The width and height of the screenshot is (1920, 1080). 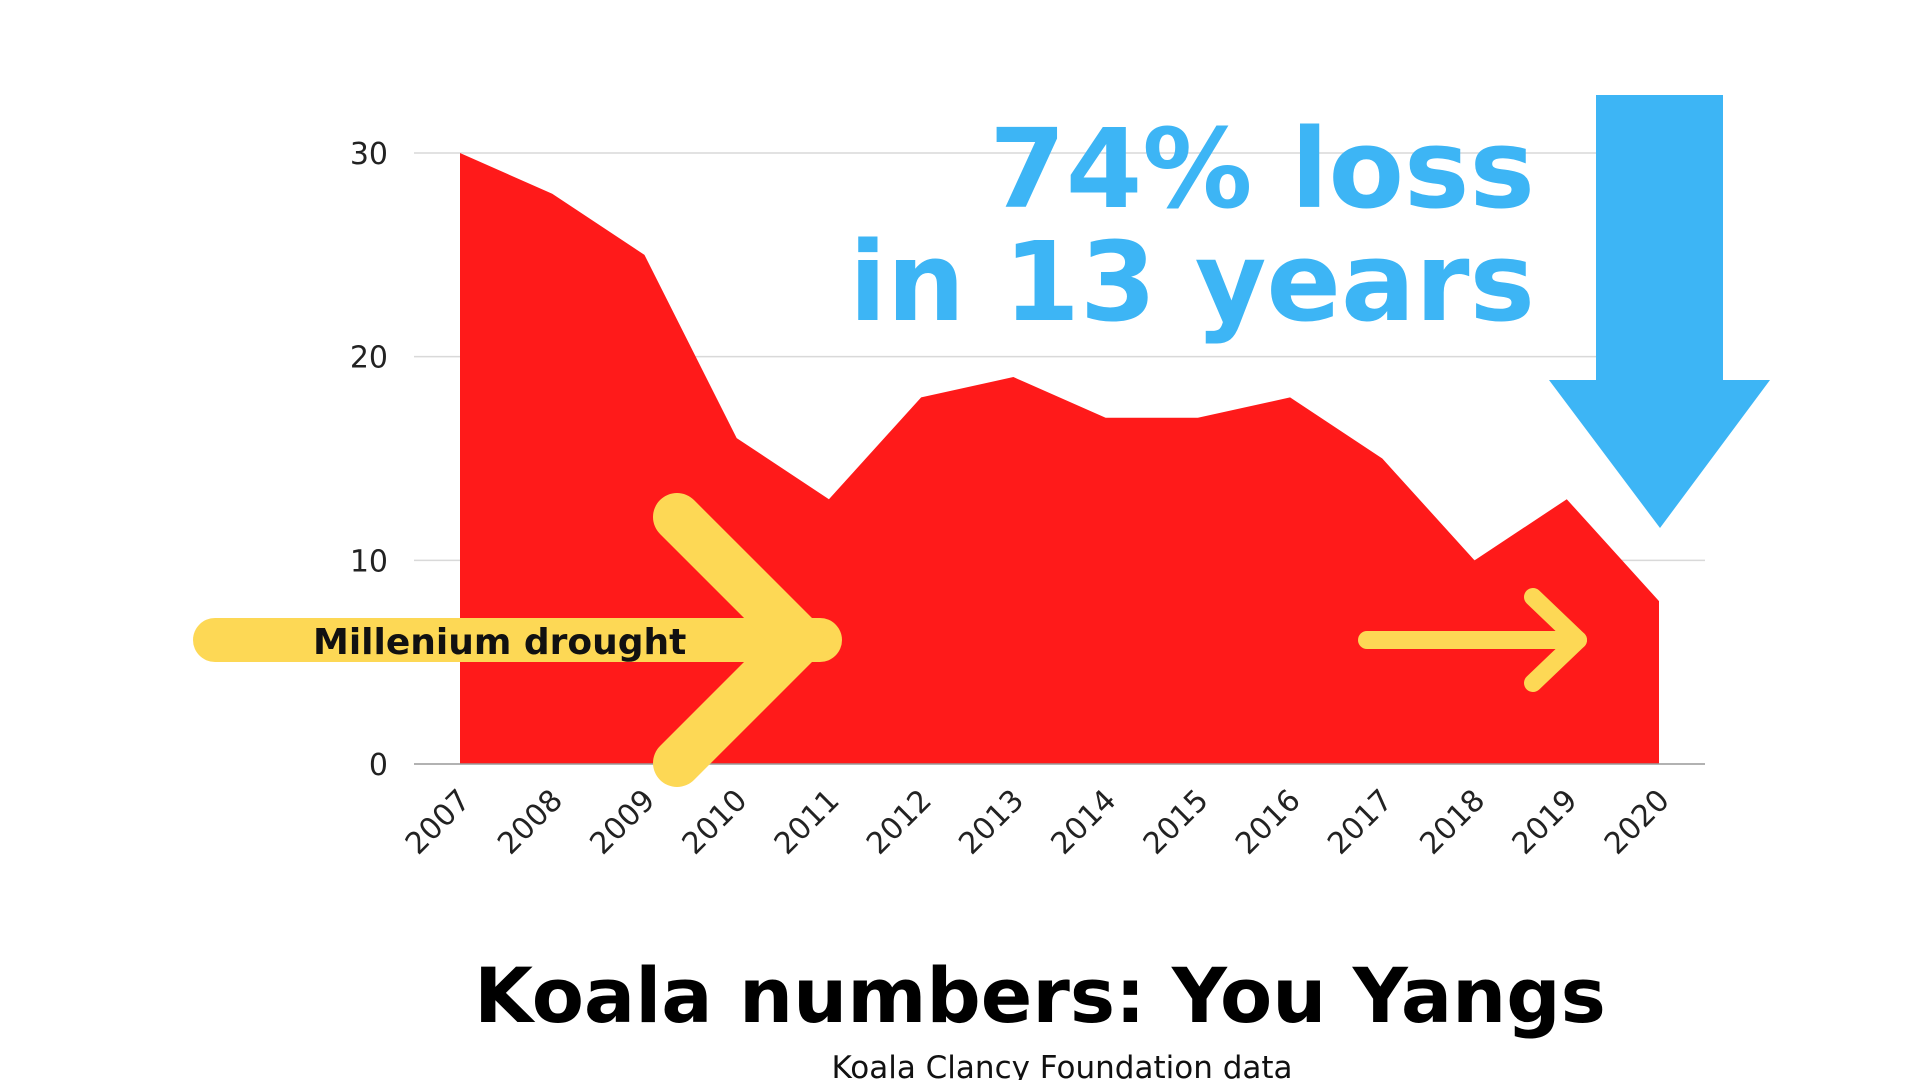 What do you see at coordinates (1637, 822) in the screenshot?
I see `x-tick-label: 2020` at bounding box center [1637, 822].